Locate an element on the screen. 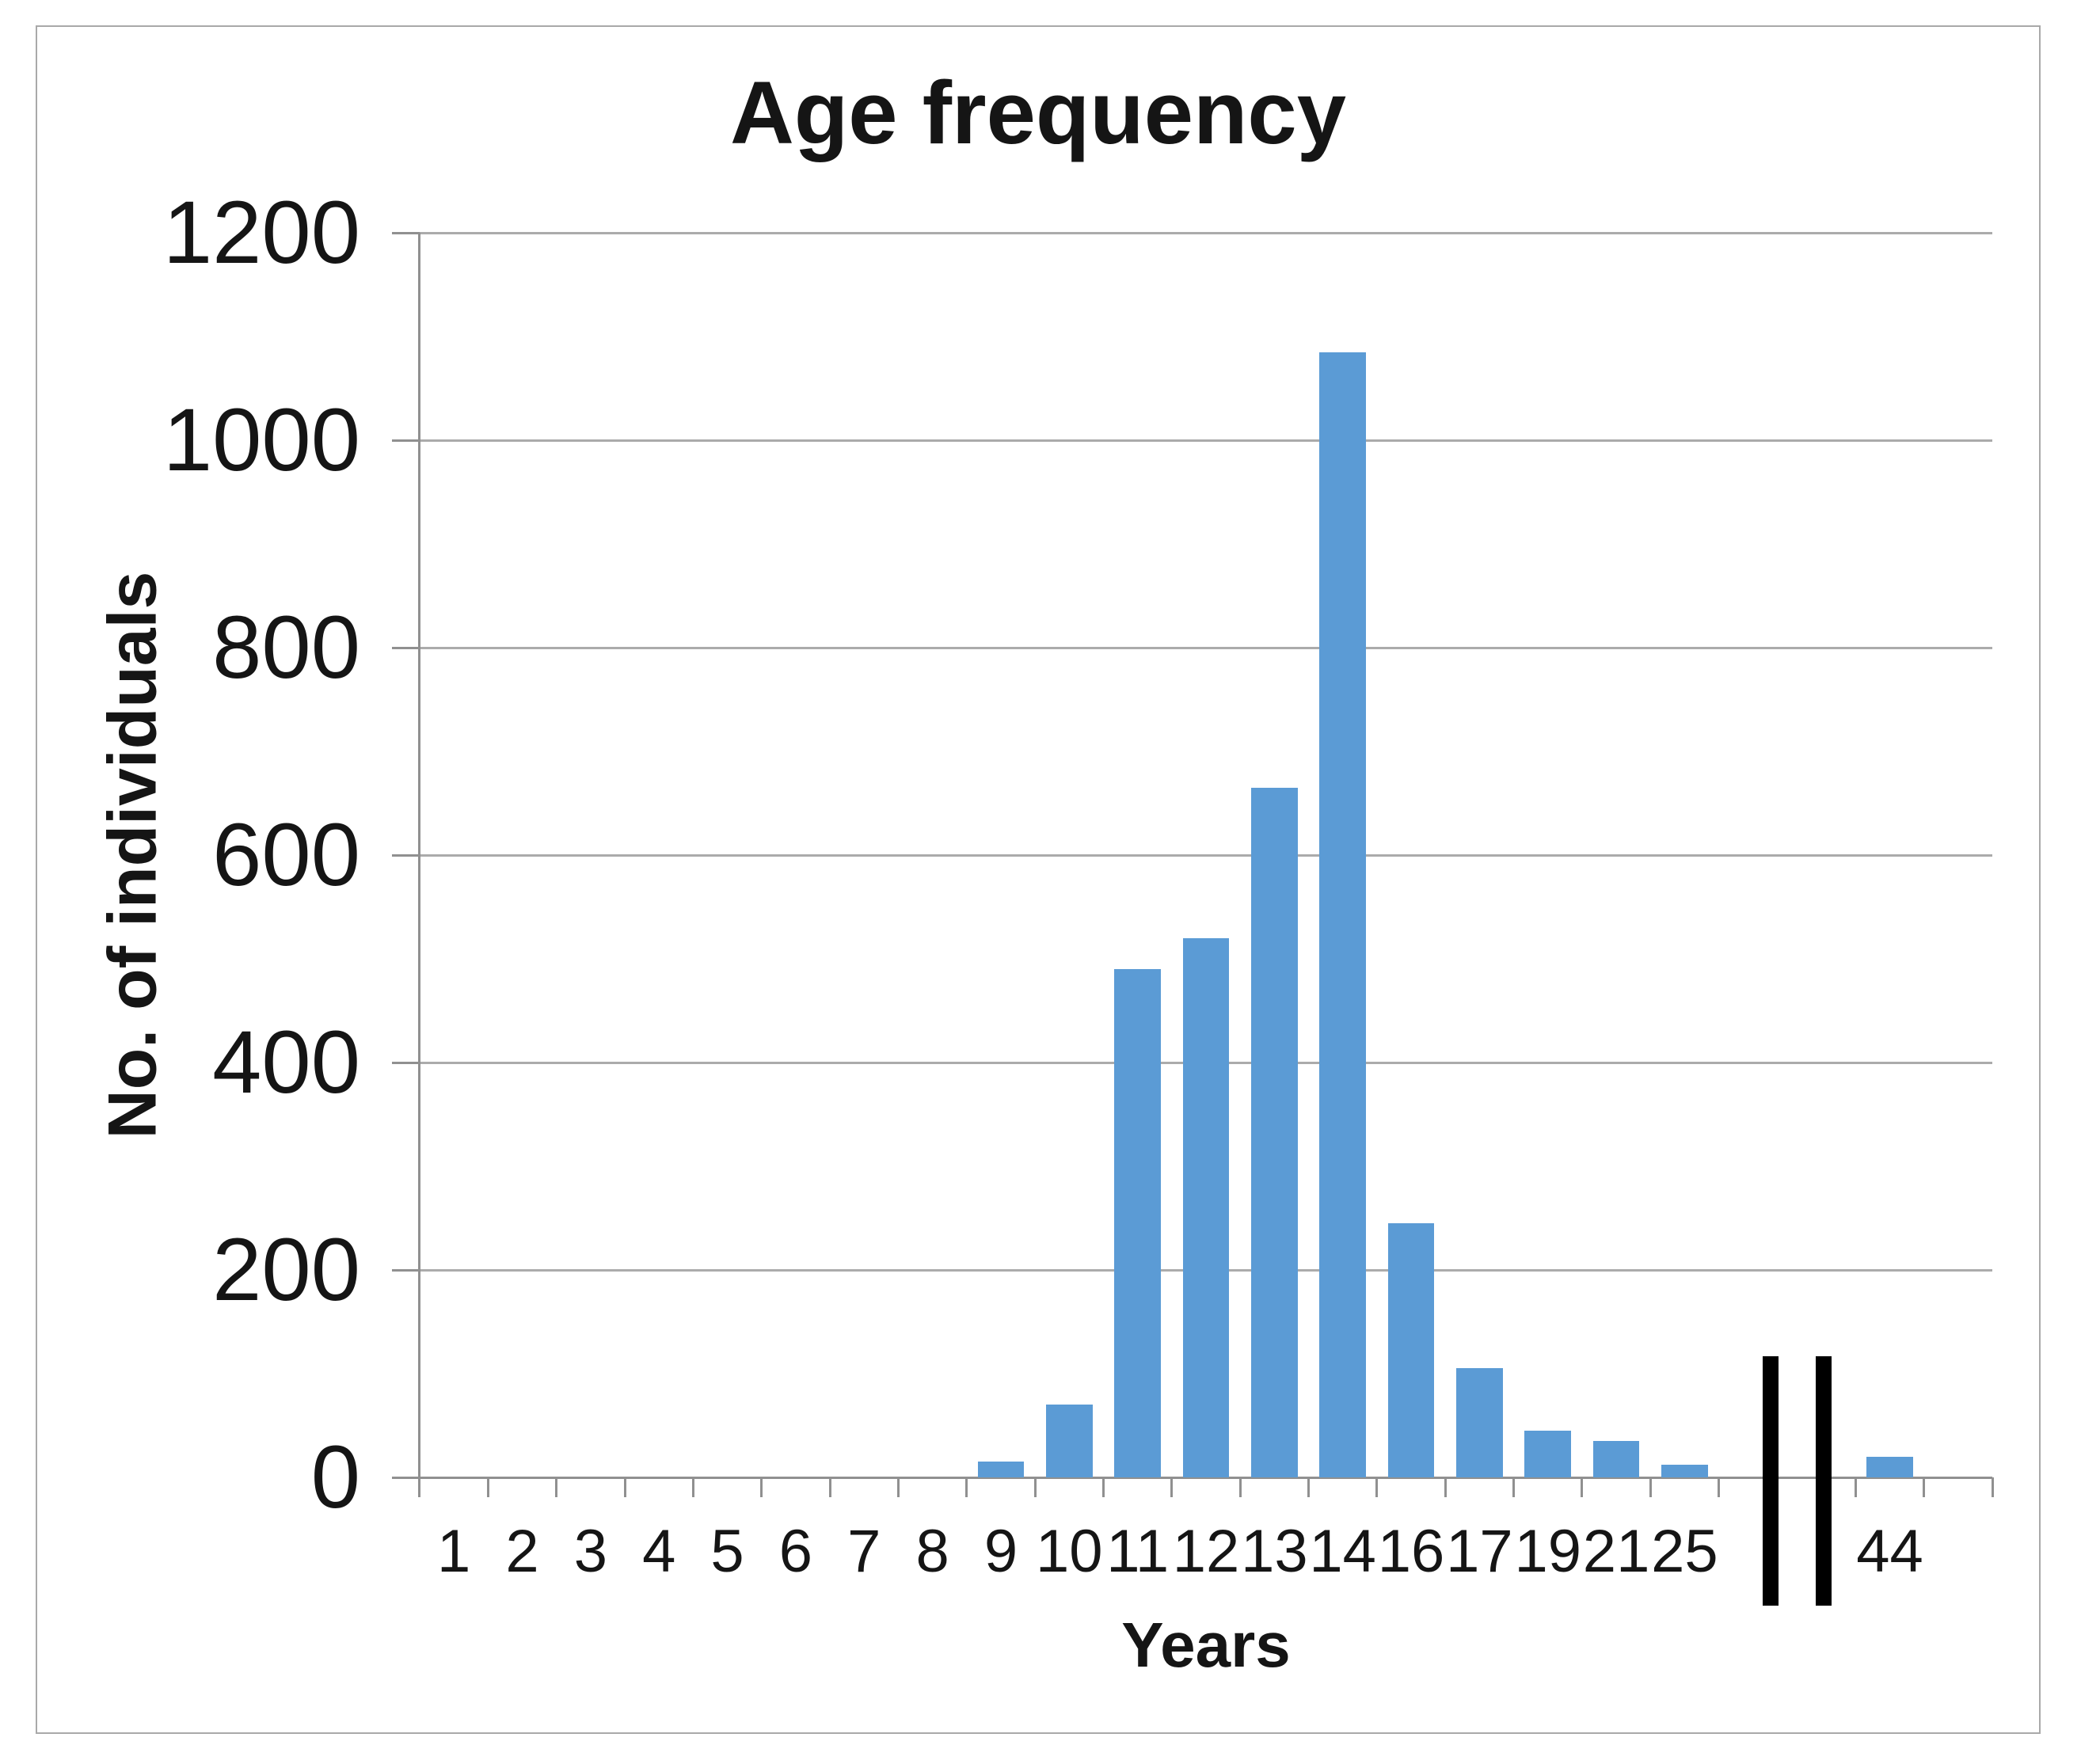 The image size is (2081, 1764). x-tick-label-8: 8 is located at coordinates (932, 1551).